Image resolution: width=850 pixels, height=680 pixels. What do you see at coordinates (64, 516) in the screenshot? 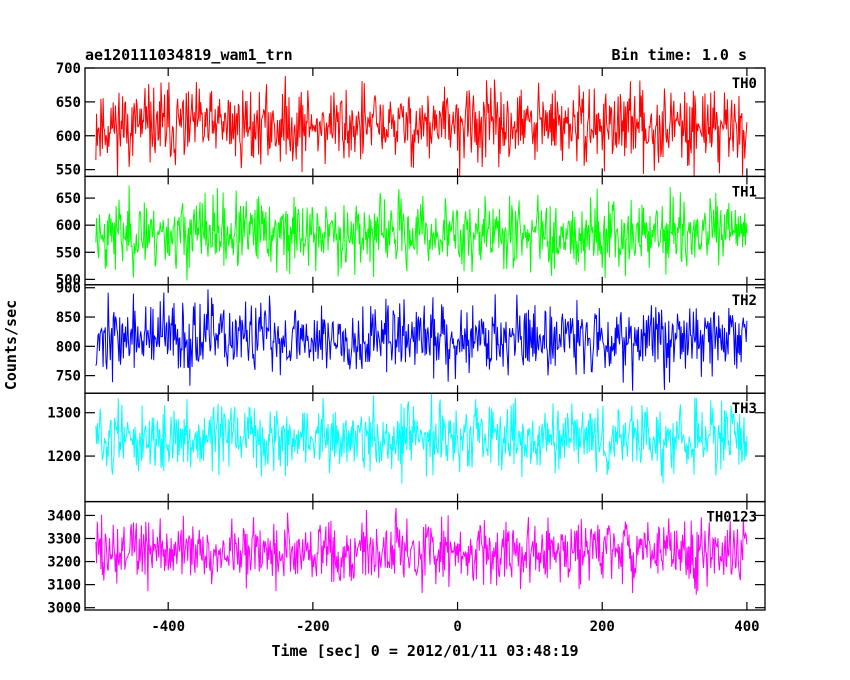
I see `y-tick-label: 3400` at bounding box center [64, 516].